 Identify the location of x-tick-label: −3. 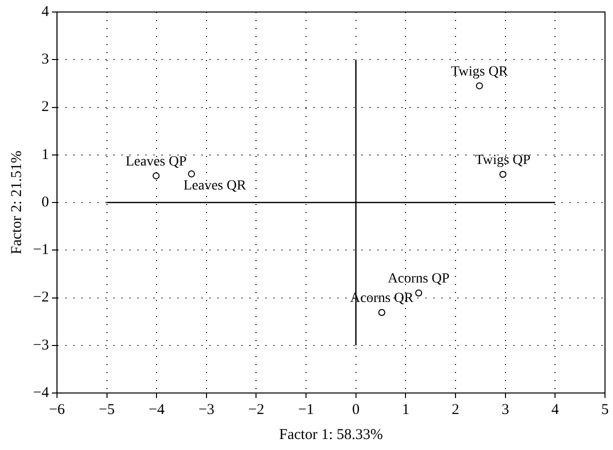
(206, 410).